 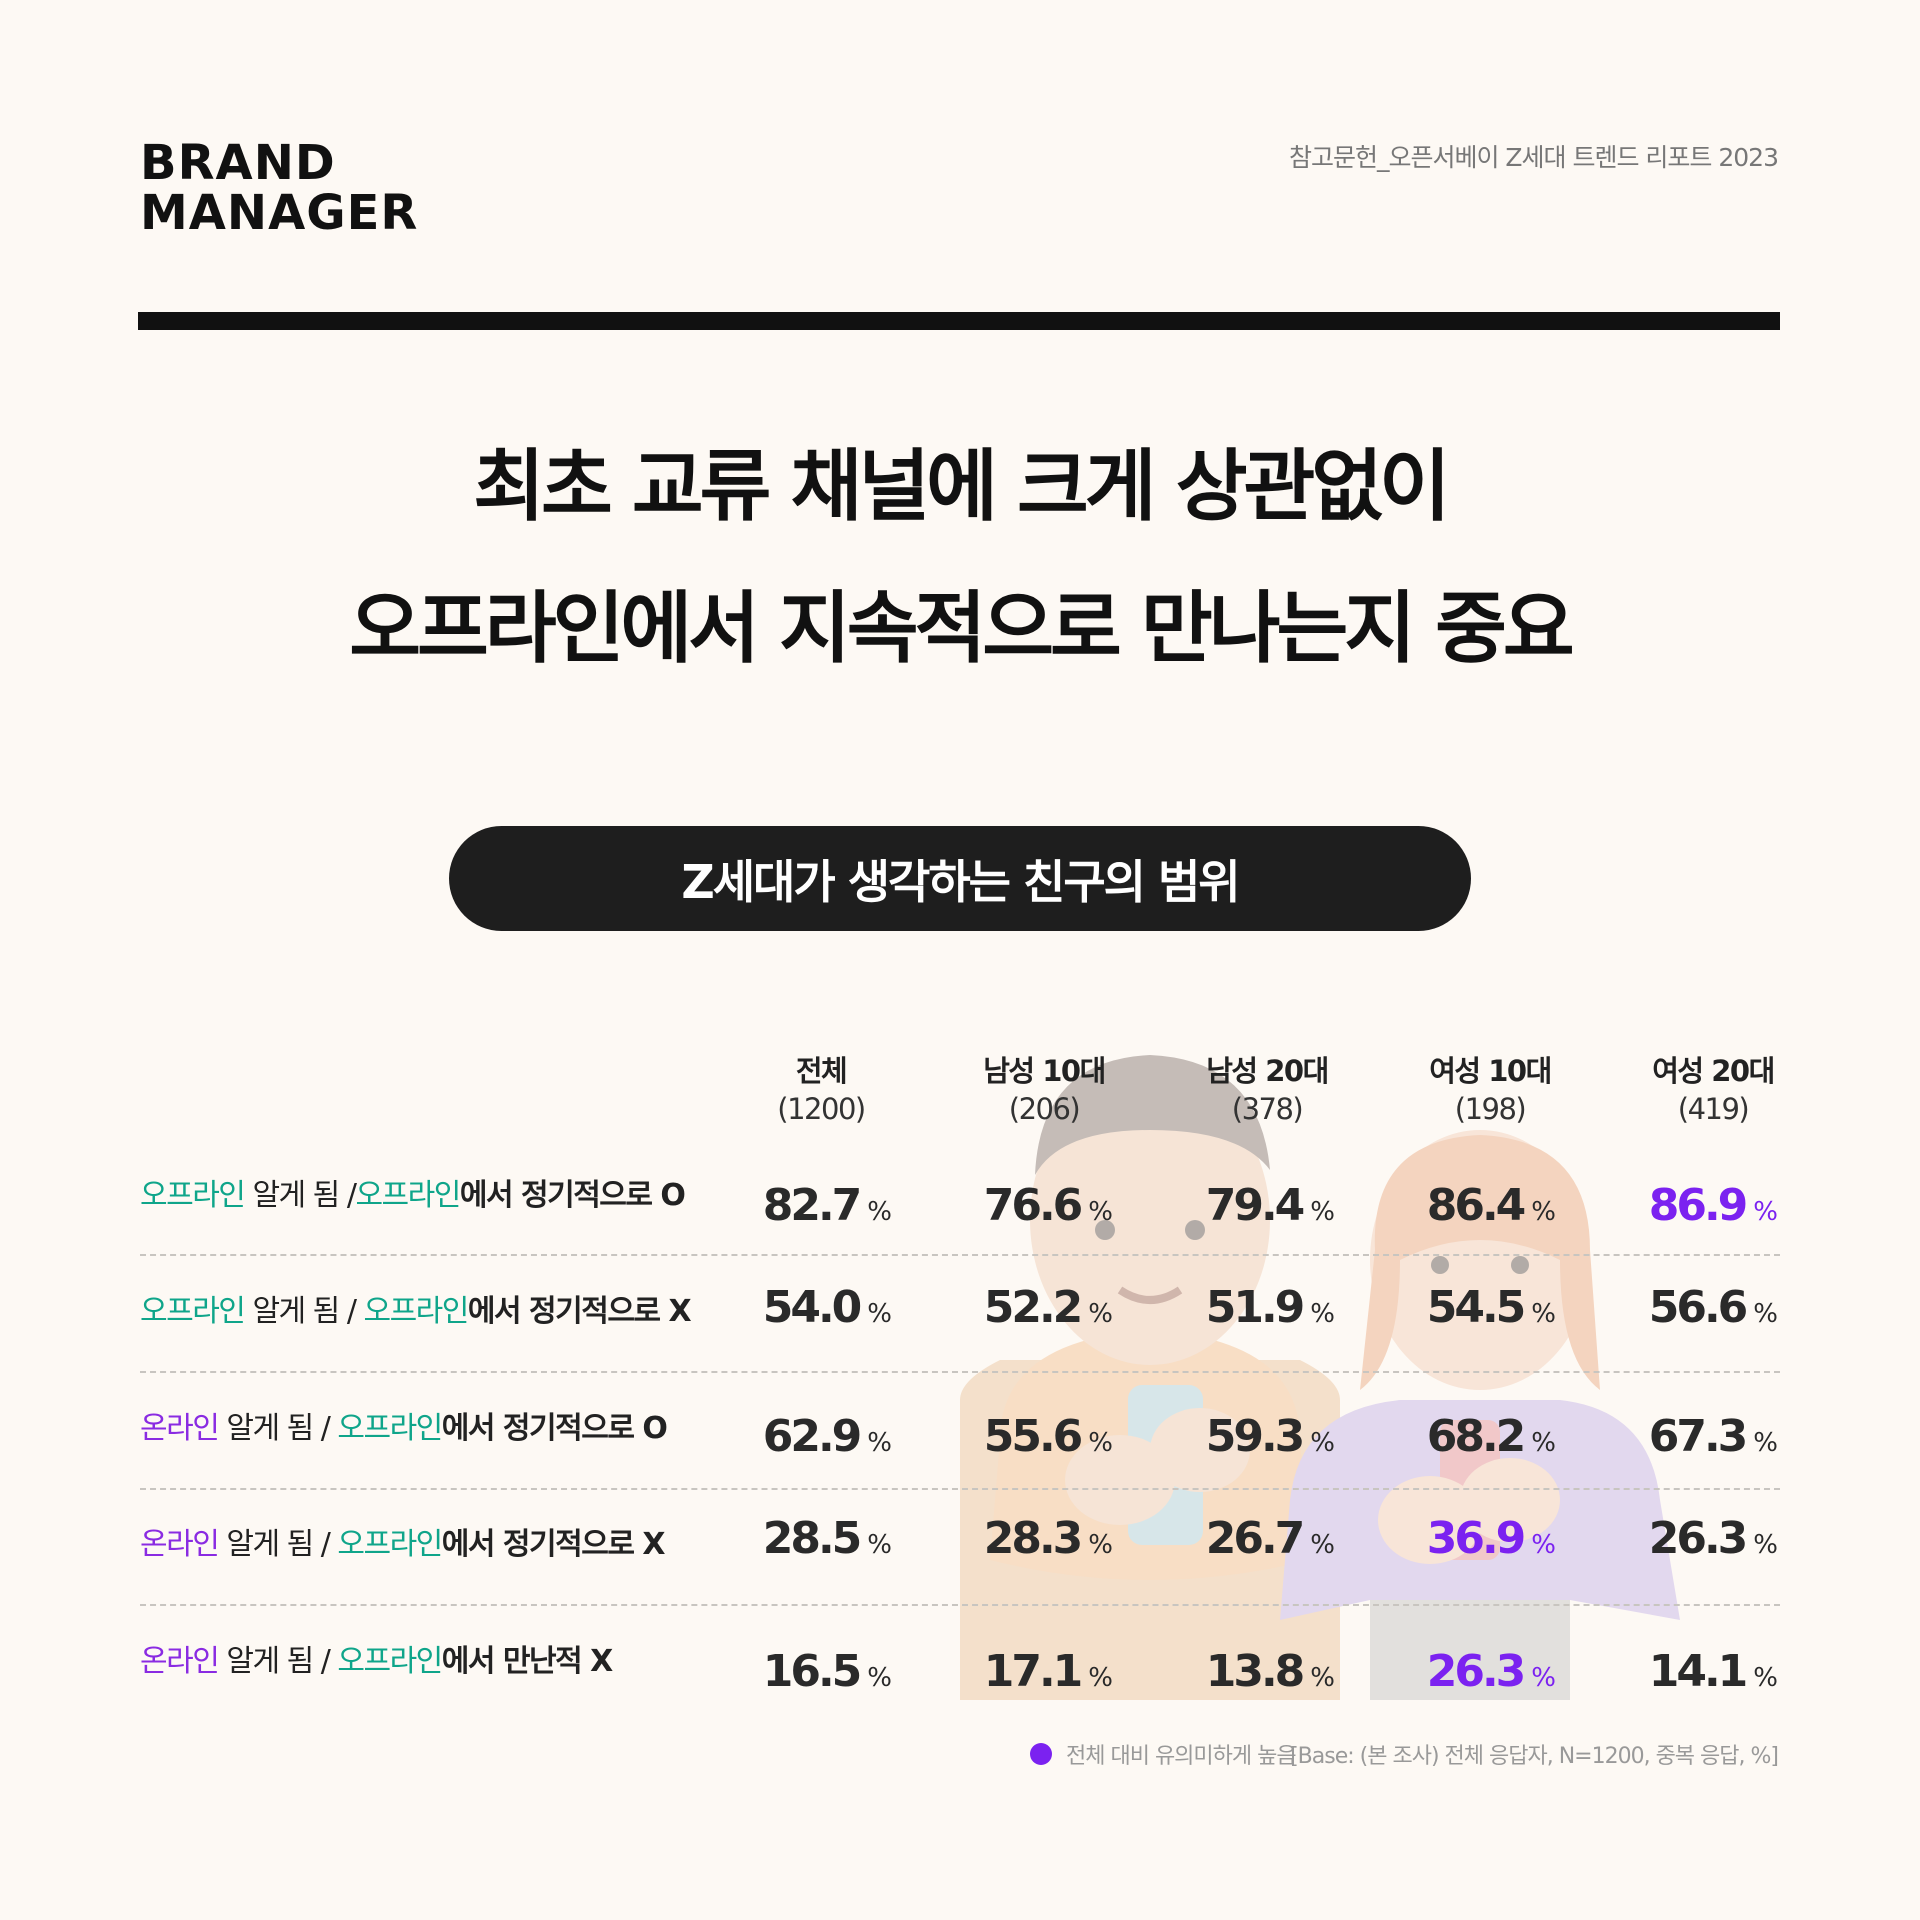 I want to click on value-cell: 79.4%, so click(x=1215, y=1205).